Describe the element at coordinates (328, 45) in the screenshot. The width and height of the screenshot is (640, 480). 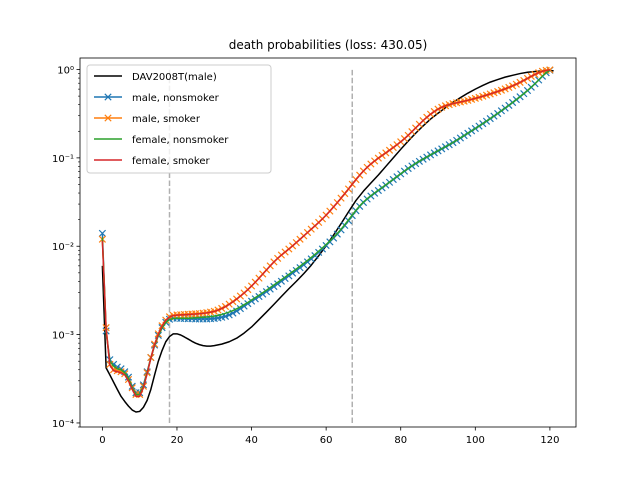
I see `chart-title: death probabilities (loss: 430.05)` at that location.